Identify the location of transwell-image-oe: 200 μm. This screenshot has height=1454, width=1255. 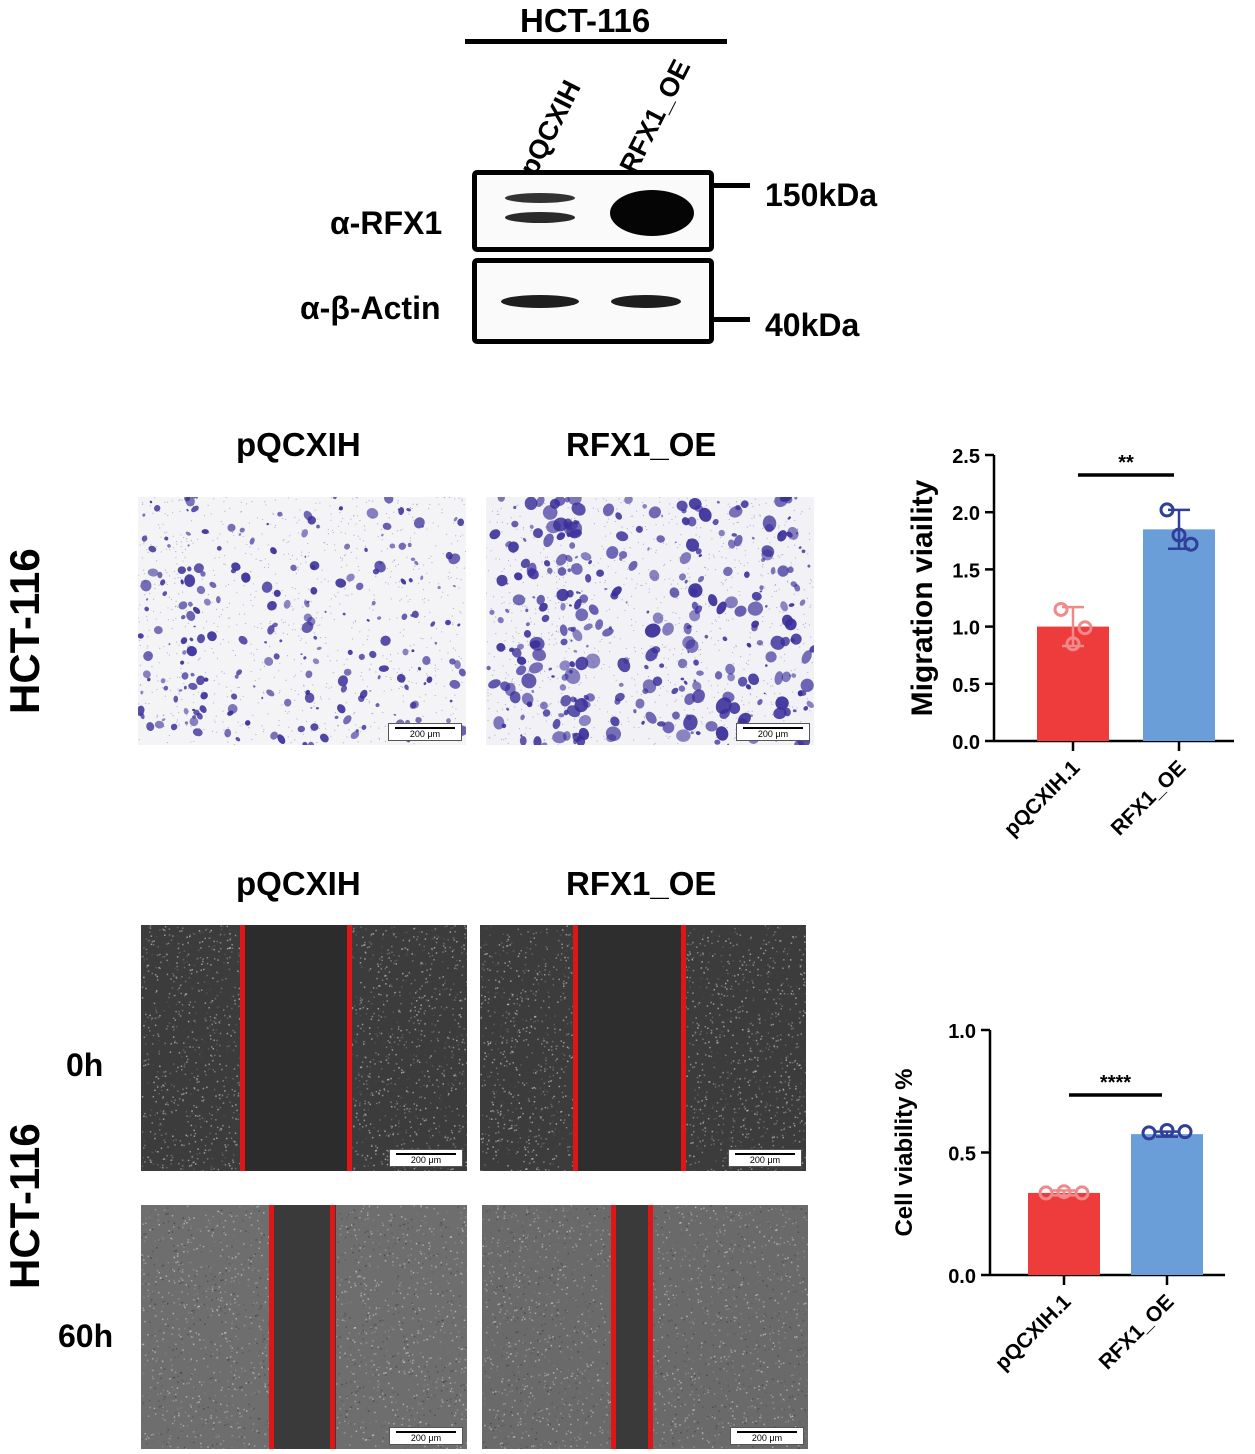
(650, 621).